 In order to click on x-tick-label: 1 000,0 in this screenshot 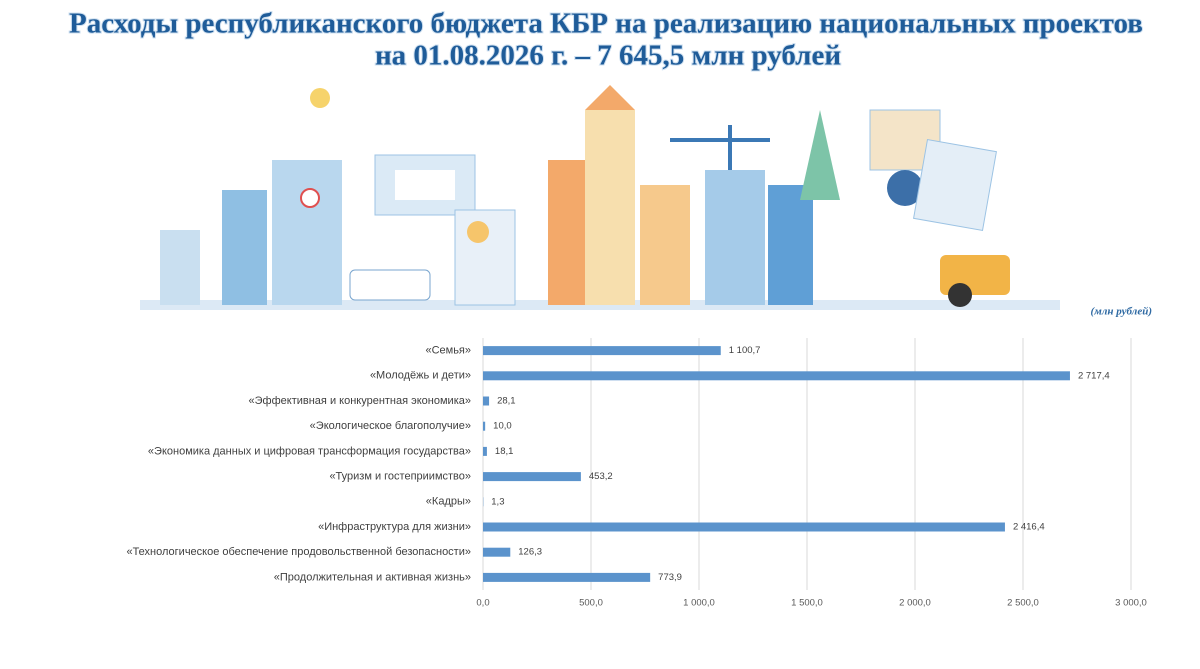, I will do `click(699, 603)`.